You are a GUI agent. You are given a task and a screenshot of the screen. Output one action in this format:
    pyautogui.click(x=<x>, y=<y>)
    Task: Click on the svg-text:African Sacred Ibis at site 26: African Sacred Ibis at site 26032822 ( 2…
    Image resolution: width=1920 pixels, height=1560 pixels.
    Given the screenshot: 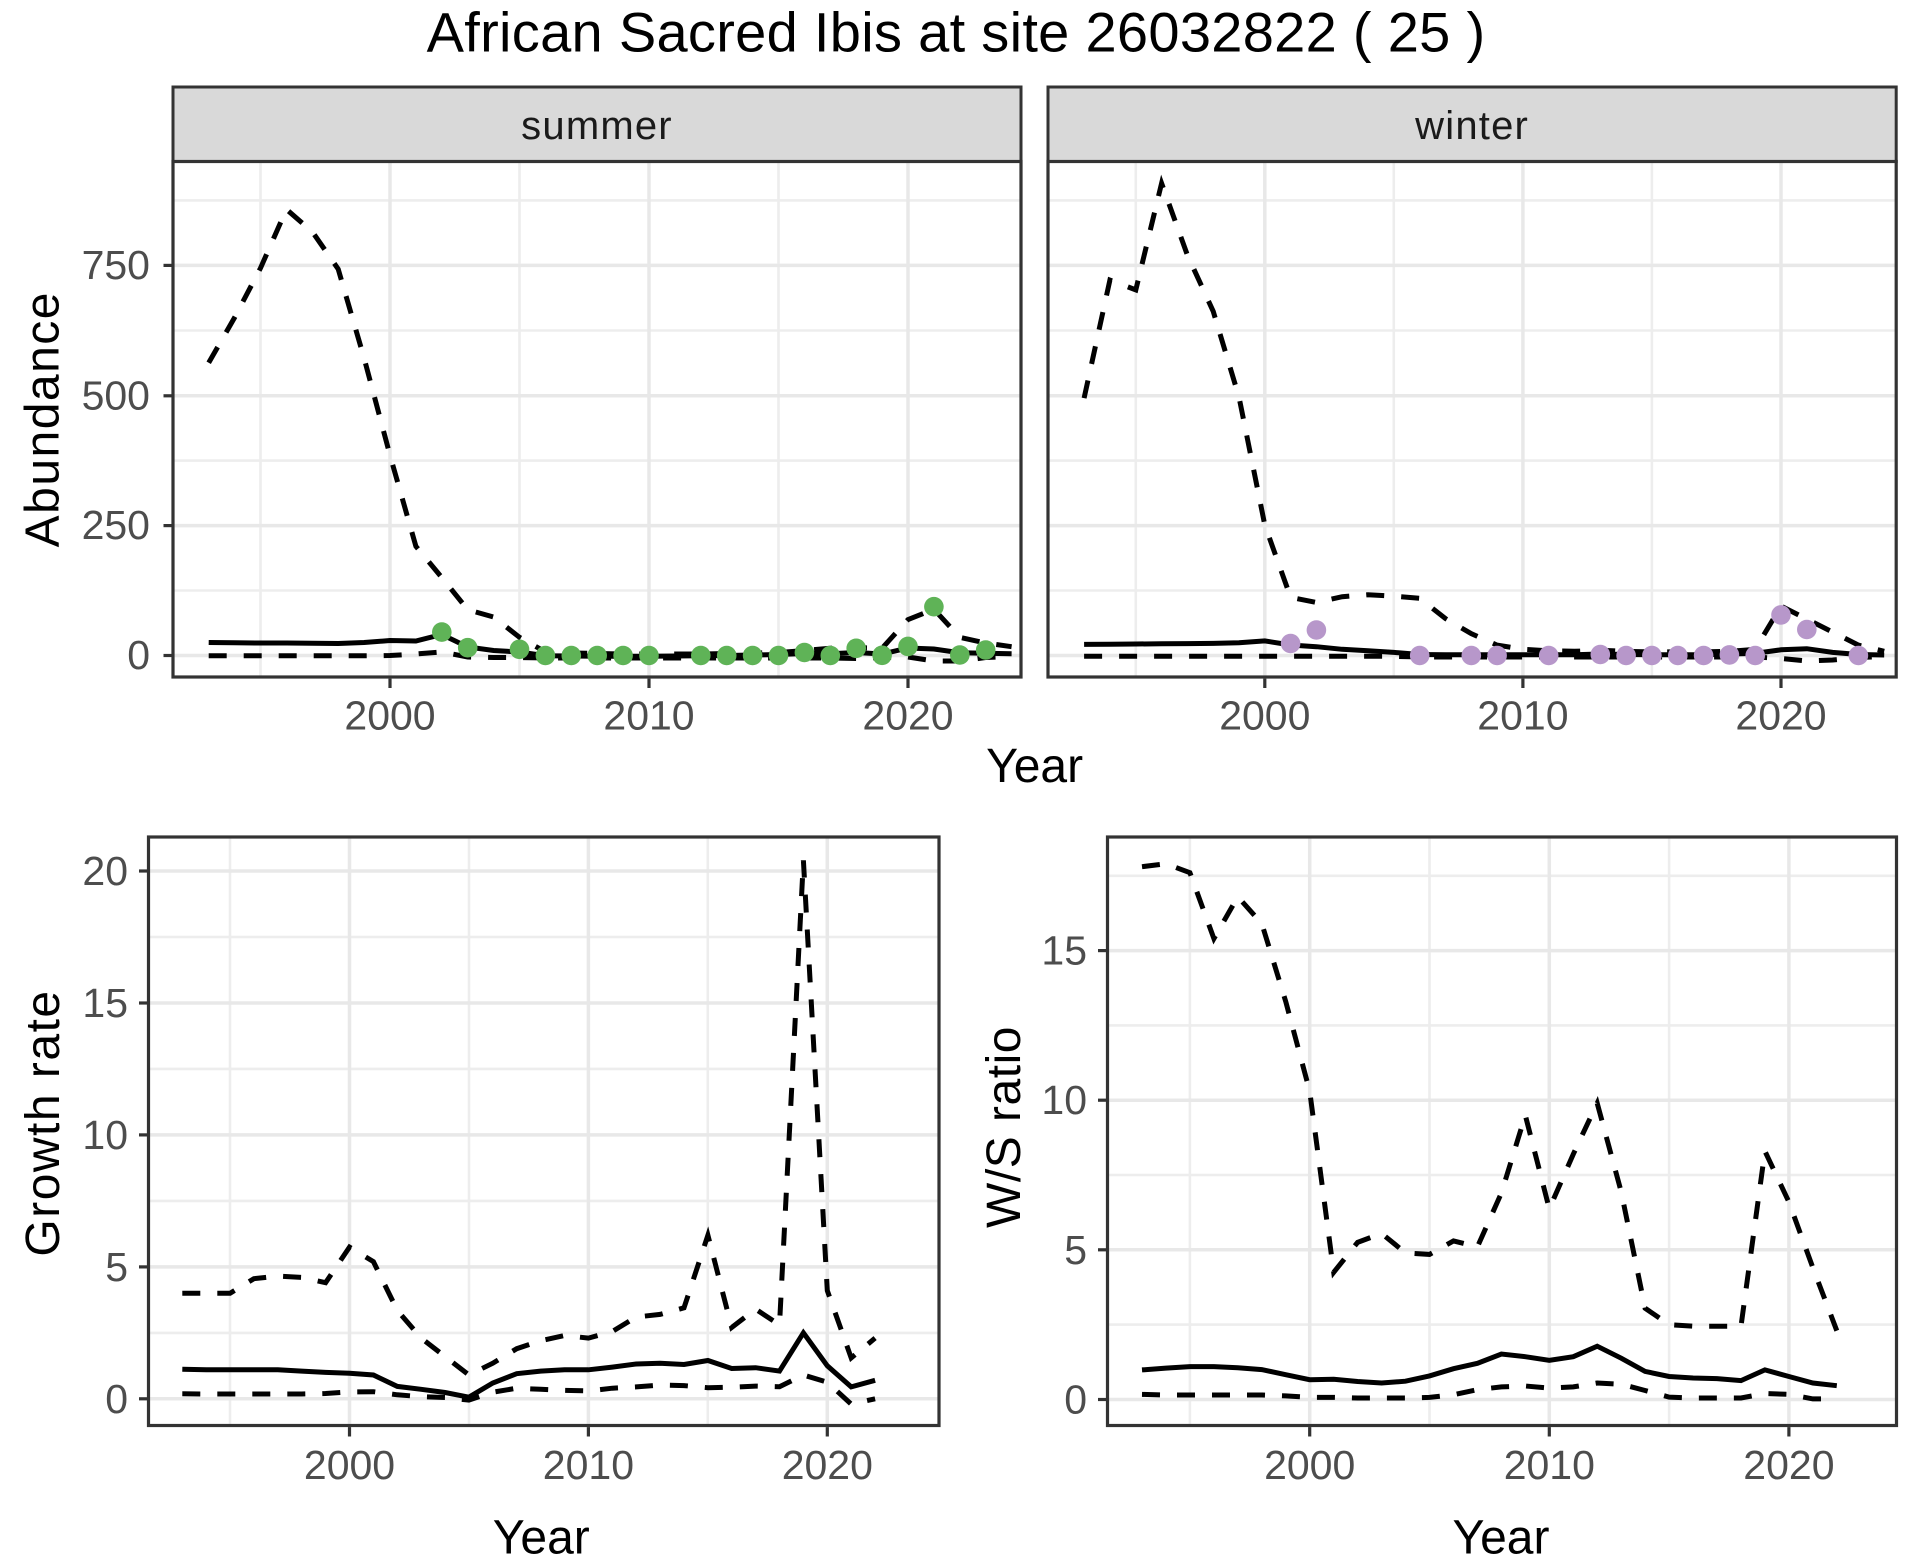 What is the action you would take?
    pyautogui.click(x=956, y=32)
    